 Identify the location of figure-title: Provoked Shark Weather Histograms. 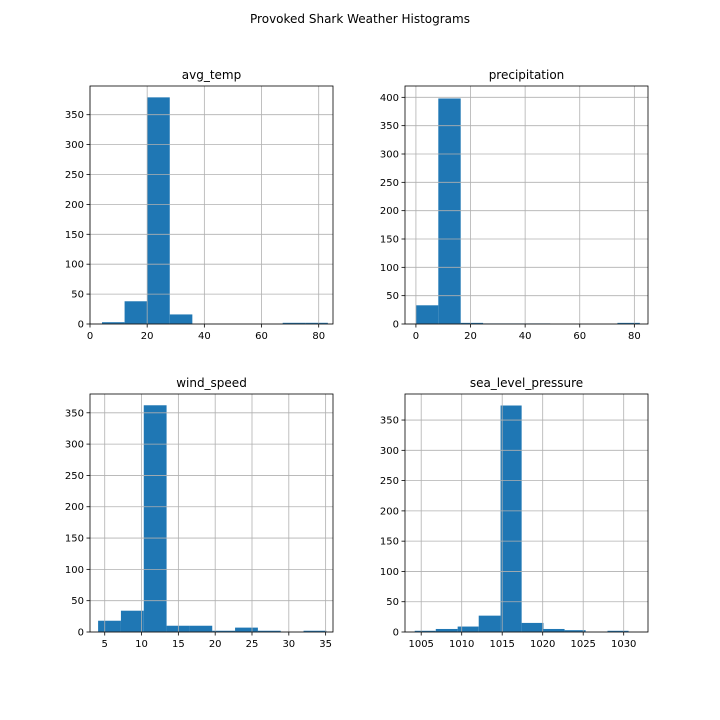
(360, 19).